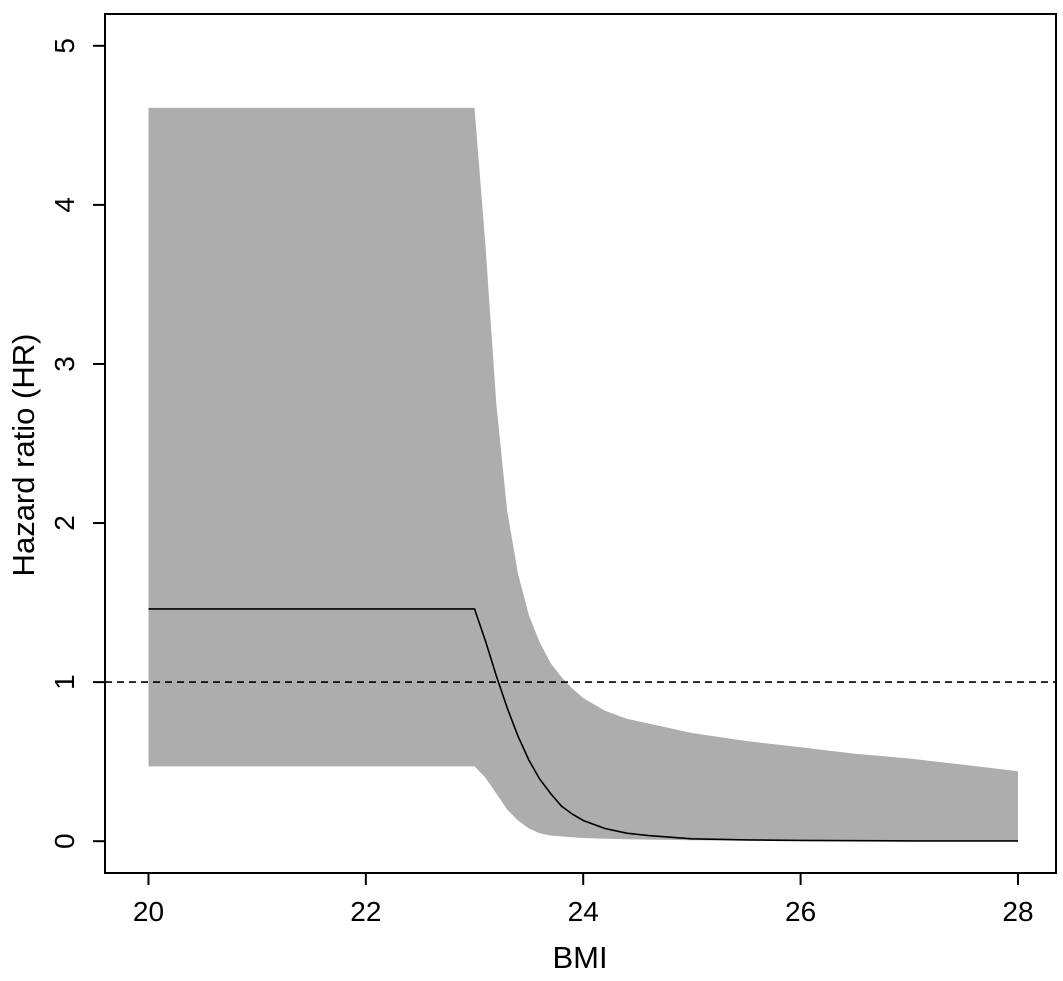 Image resolution: width=1063 pixels, height=981 pixels. I want to click on y-tick-label: 2, so click(64, 523).